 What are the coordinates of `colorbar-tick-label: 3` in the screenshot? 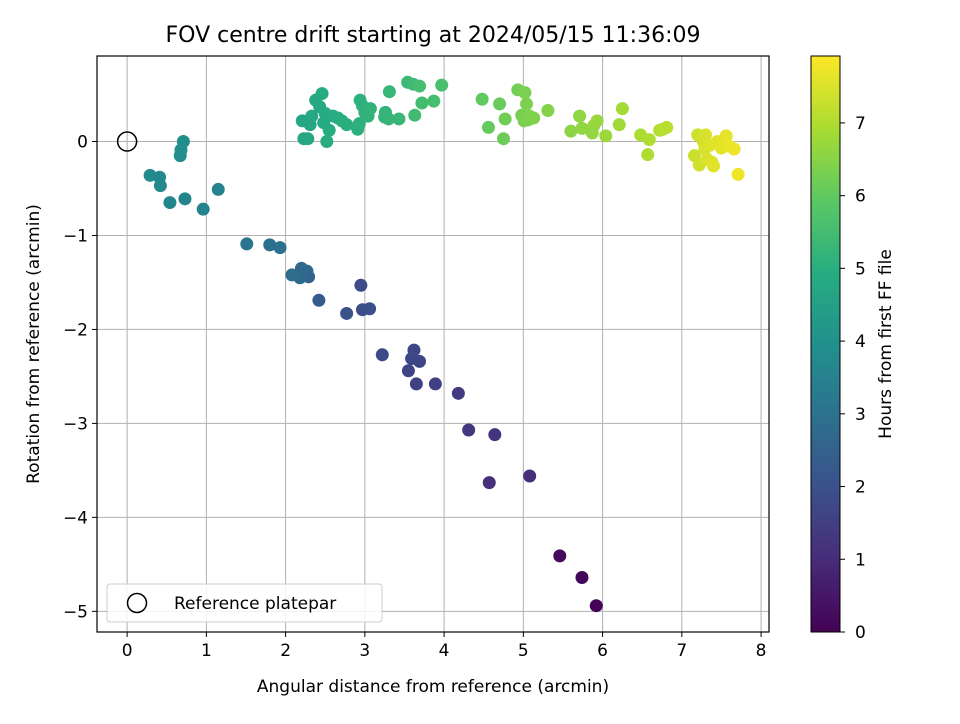 It's located at (860, 415).